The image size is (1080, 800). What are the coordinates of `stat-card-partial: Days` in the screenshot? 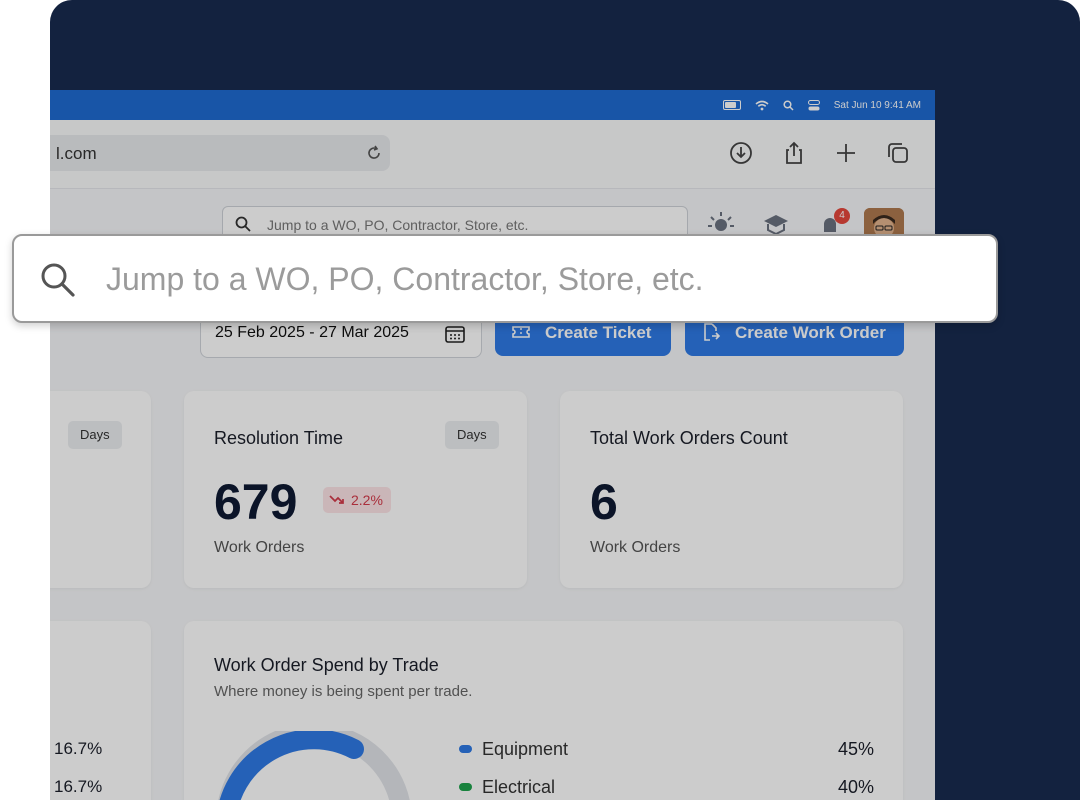 It's located at (100, 489).